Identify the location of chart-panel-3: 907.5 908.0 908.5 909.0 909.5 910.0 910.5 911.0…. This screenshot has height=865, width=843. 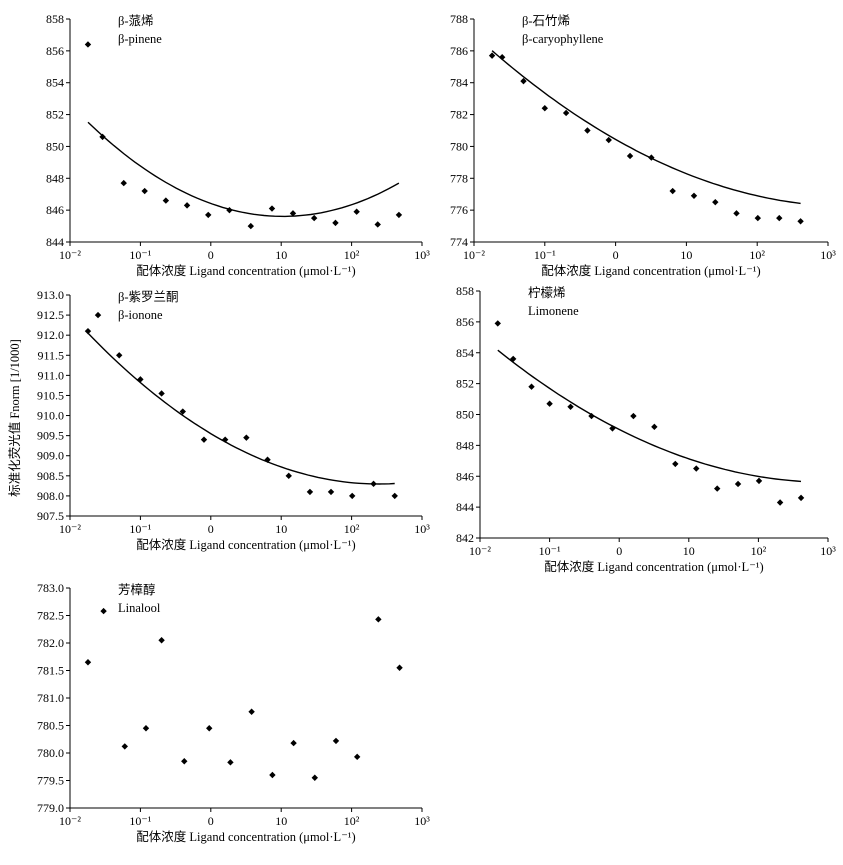
(233, 420).